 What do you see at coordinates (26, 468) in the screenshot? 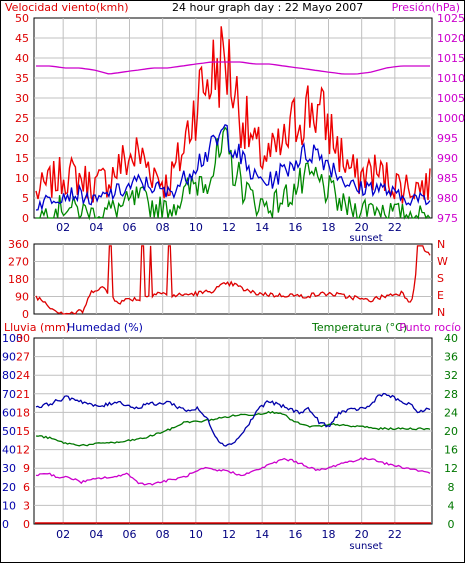
I see `humidity-y-tick: 9` at bounding box center [26, 468].